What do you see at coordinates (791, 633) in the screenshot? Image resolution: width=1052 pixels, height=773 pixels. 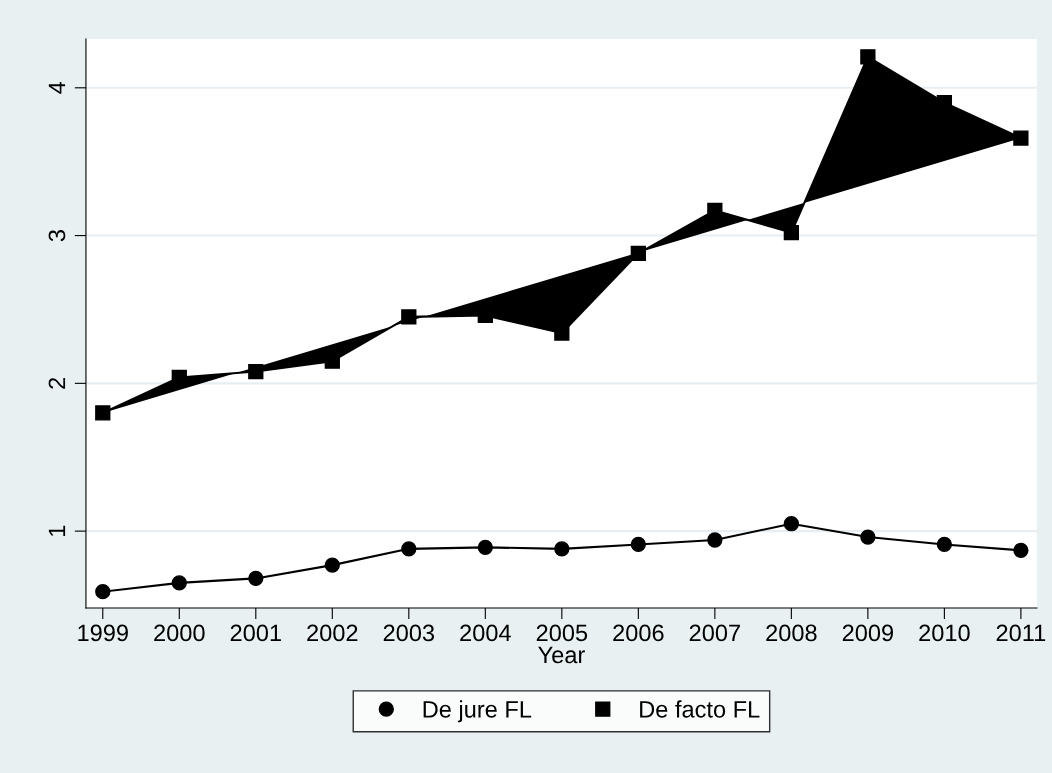 I see `x-tick-label: 2008` at bounding box center [791, 633].